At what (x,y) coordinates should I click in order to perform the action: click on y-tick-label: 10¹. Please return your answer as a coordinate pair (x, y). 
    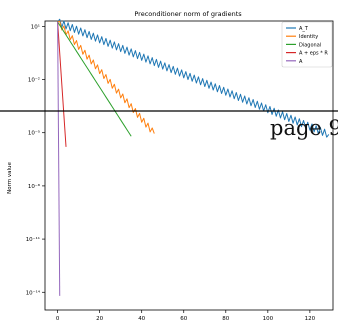
    Looking at the image, I should click on (35, 26).